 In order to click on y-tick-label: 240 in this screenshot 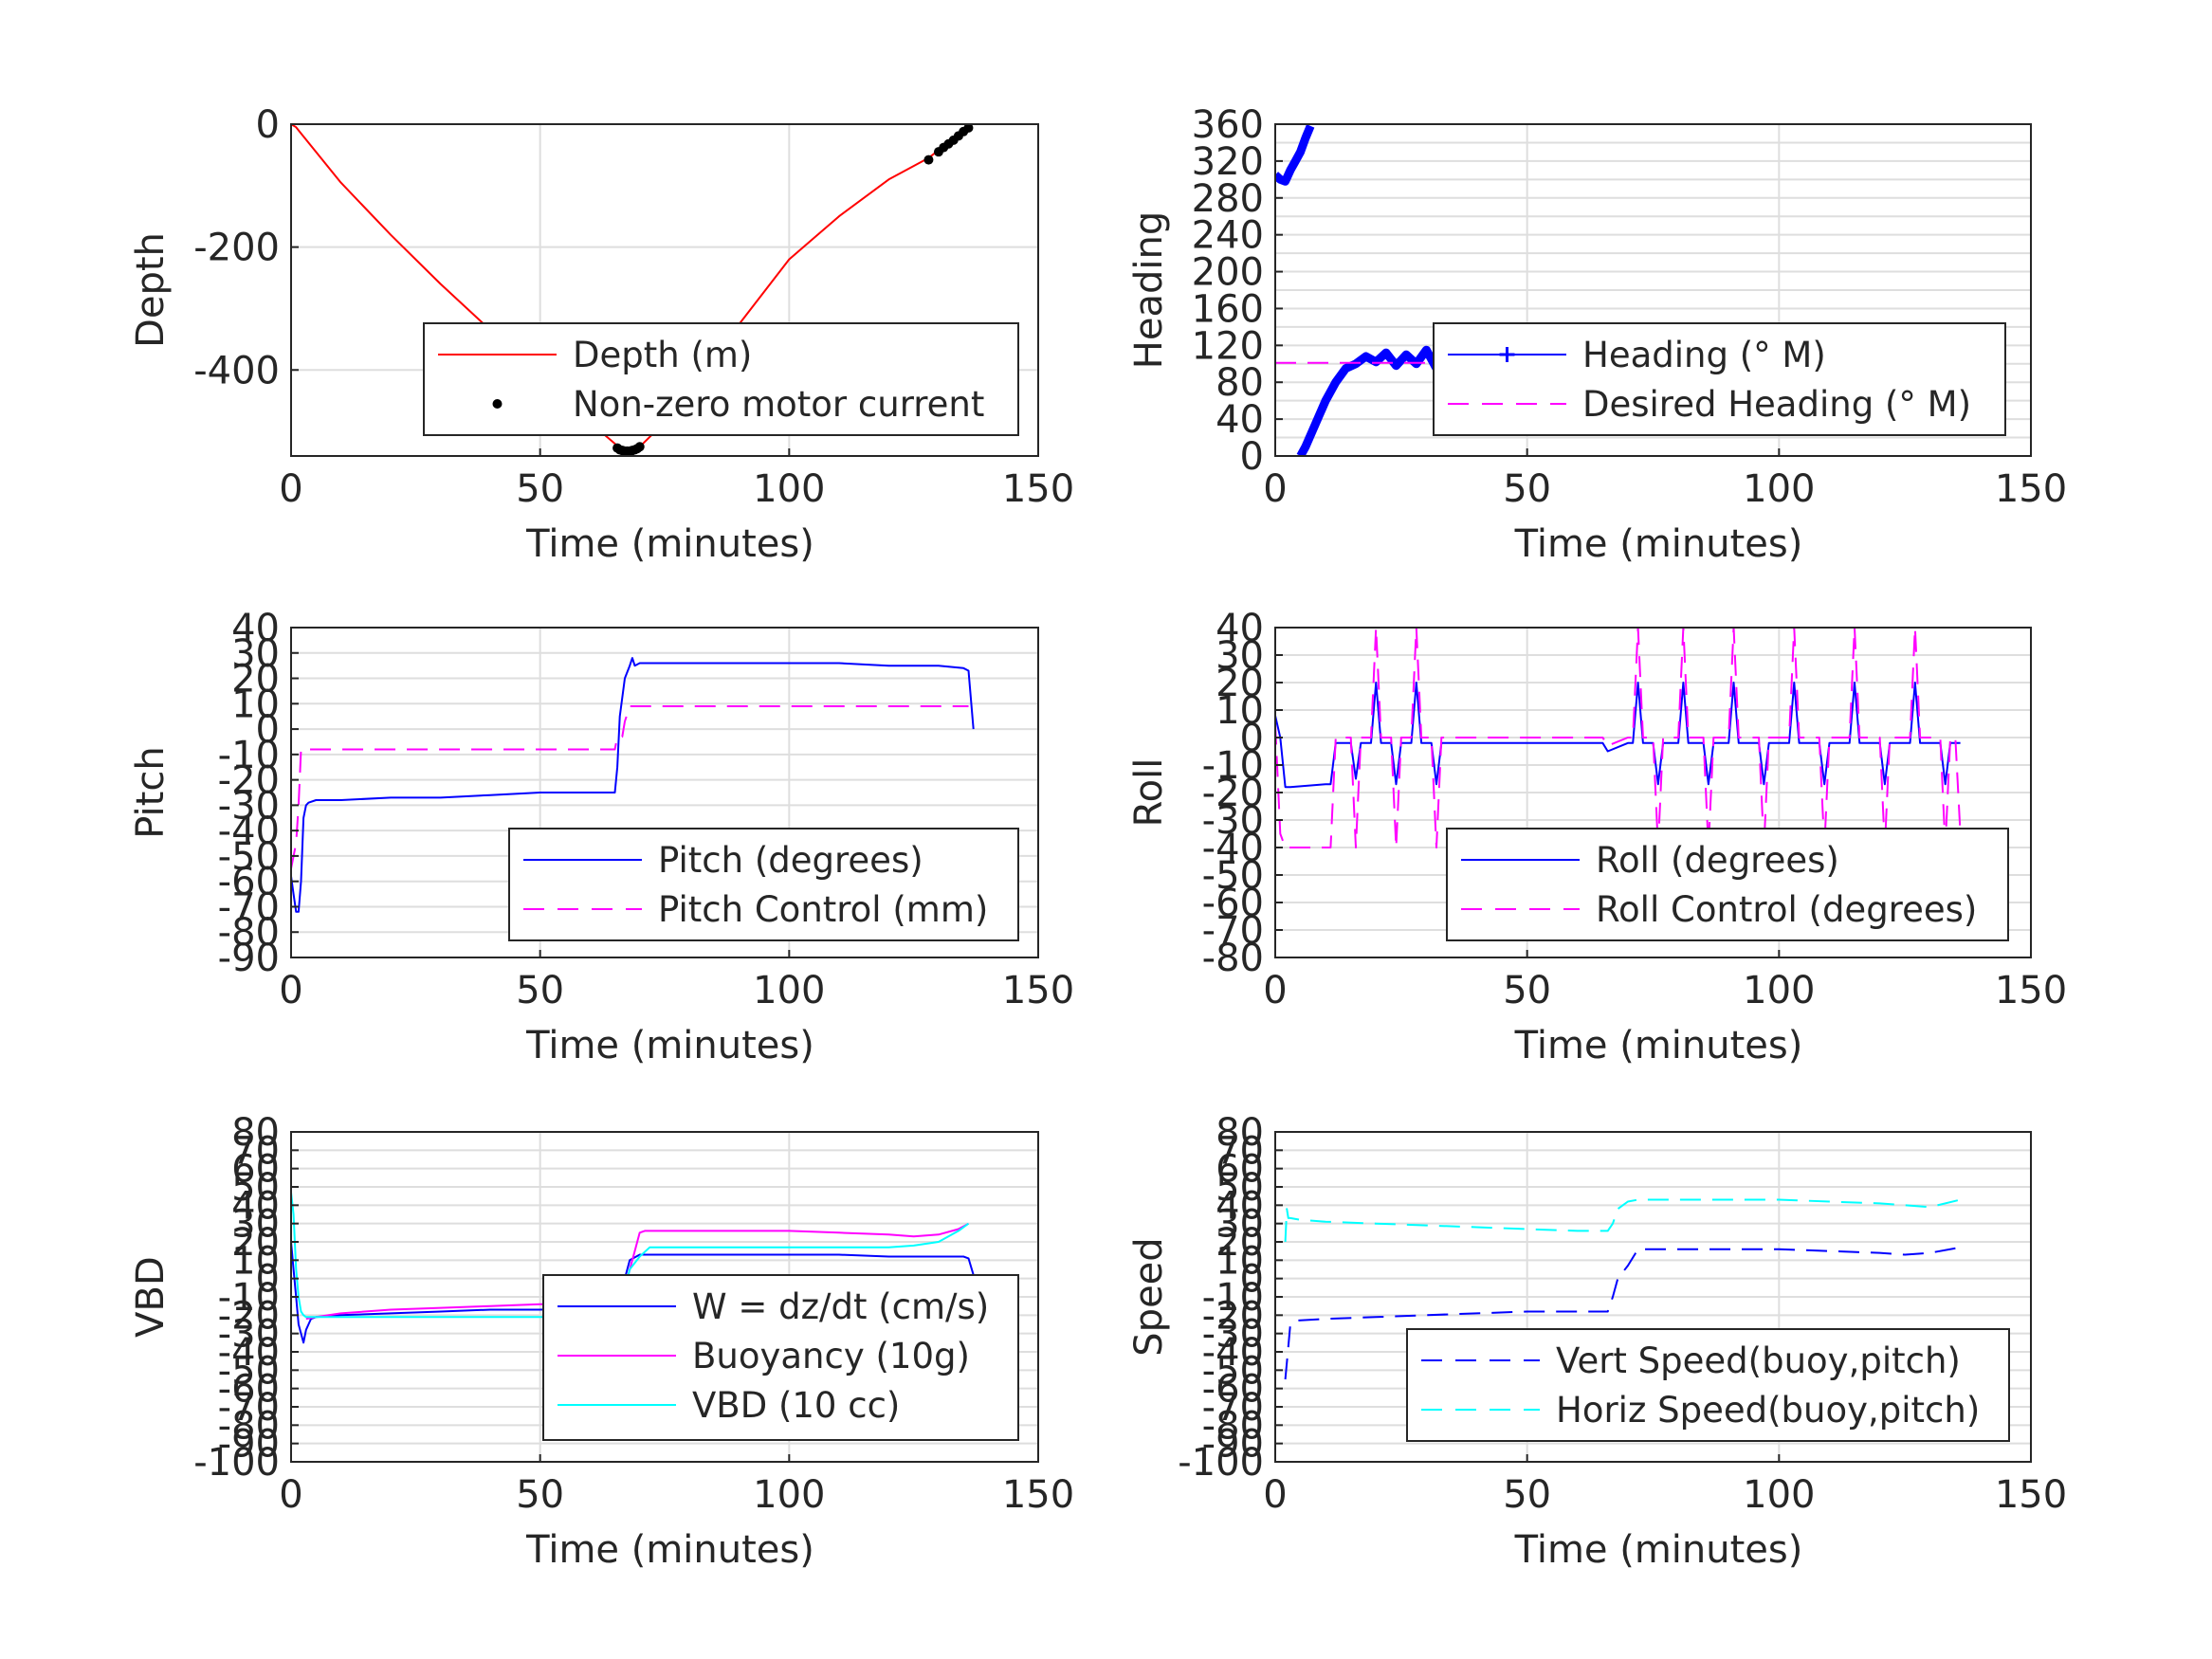, I will do `click(1228, 236)`.